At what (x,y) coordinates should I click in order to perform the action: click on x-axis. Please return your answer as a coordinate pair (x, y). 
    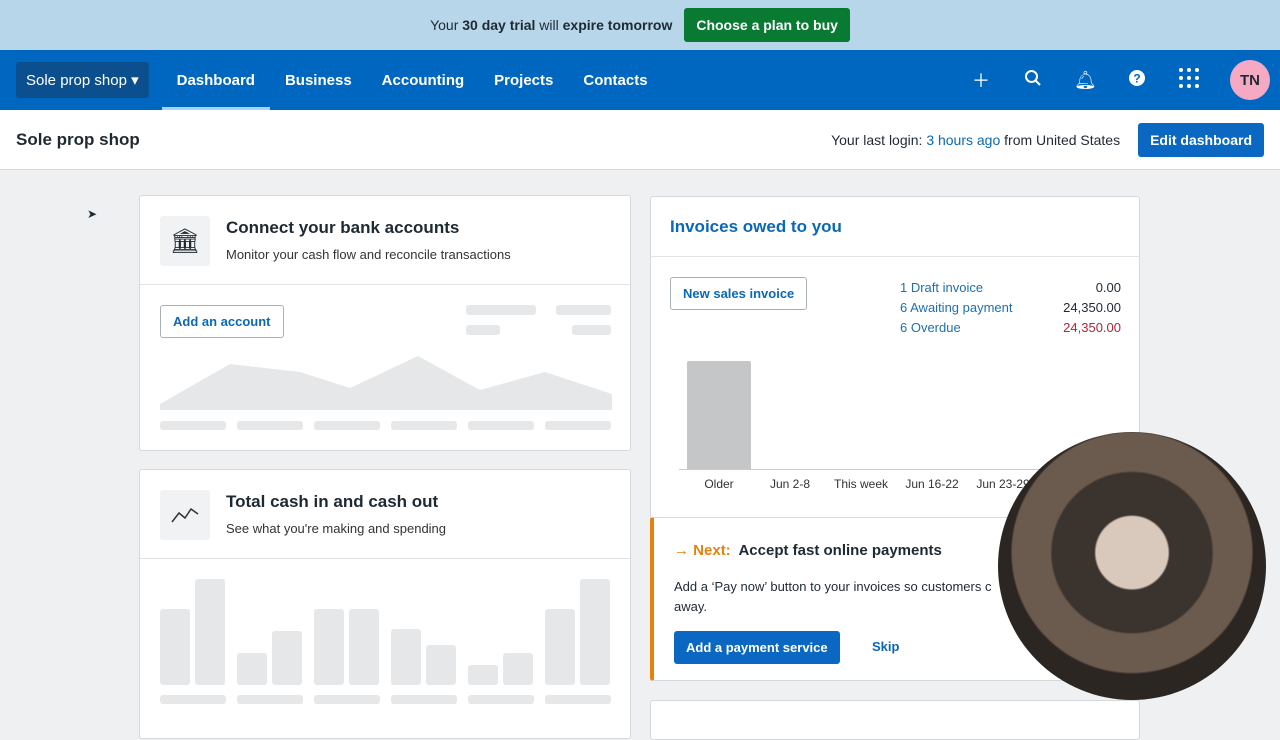
    Looking at the image, I should click on (899, 469).